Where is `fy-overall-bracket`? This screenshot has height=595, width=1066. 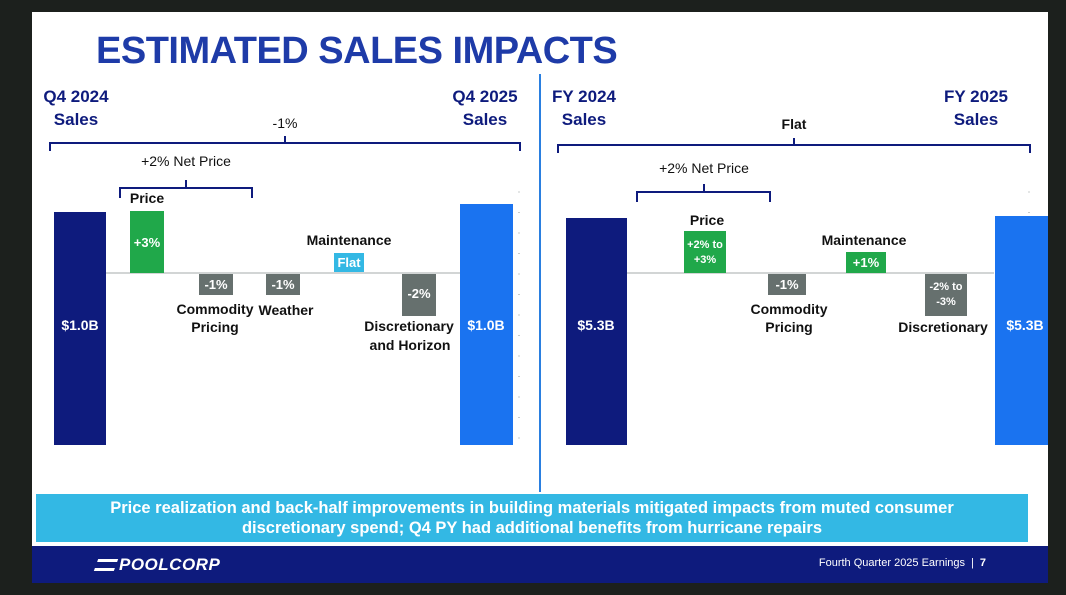 fy-overall-bracket is located at coordinates (794, 145).